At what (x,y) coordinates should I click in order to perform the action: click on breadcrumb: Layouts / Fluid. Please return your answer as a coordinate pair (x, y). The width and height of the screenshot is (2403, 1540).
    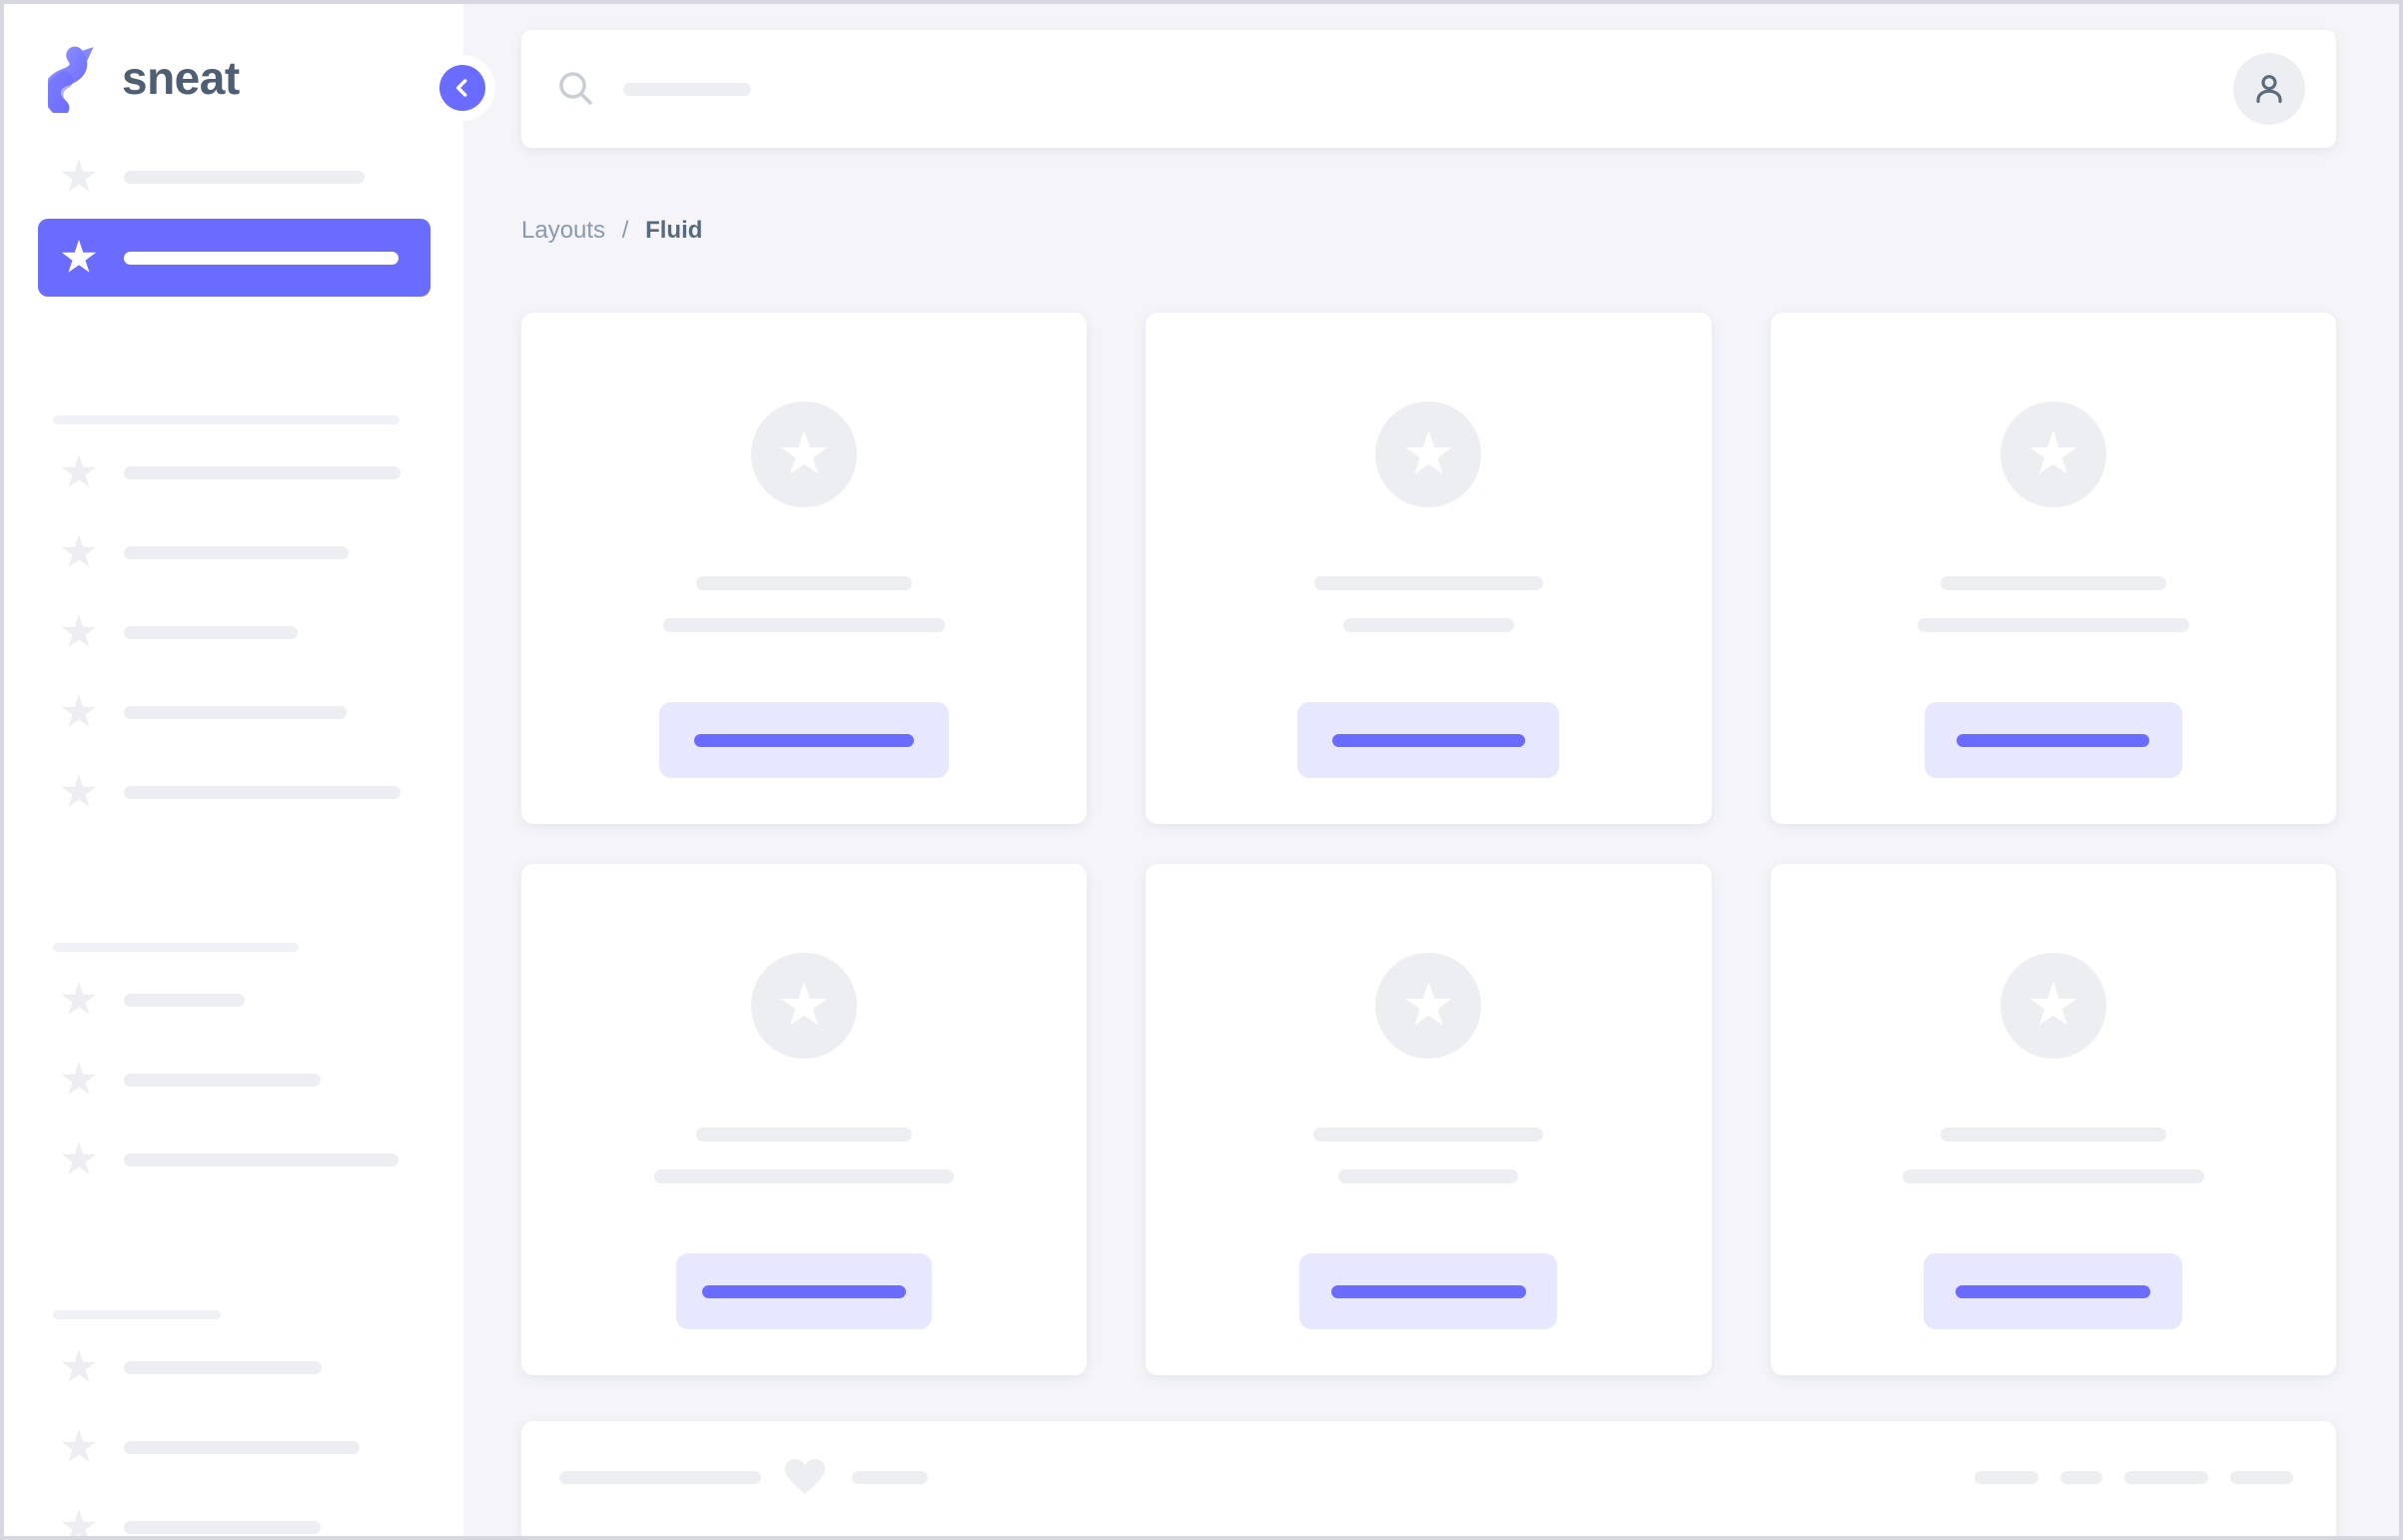
    Looking at the image, I should click on (1428, 231).